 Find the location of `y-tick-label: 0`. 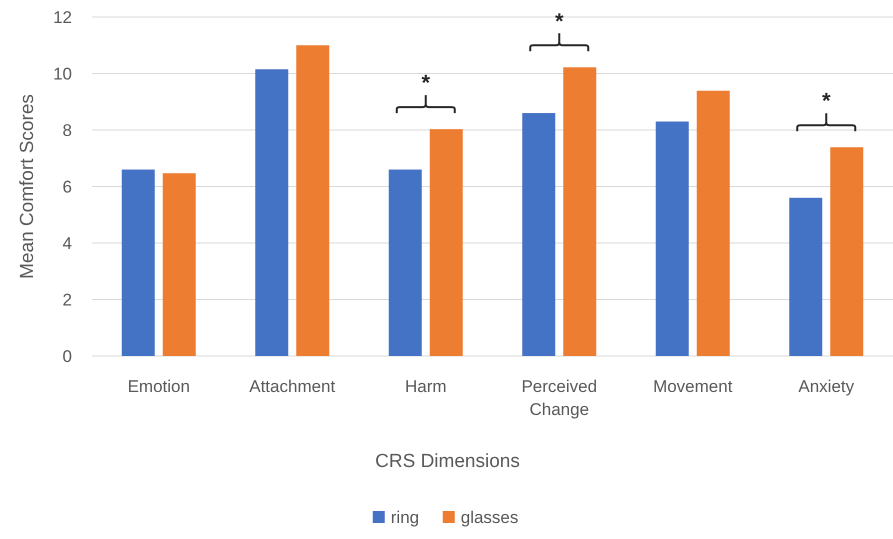

y-tick-label: 0 is located at coordinates (67, 356).